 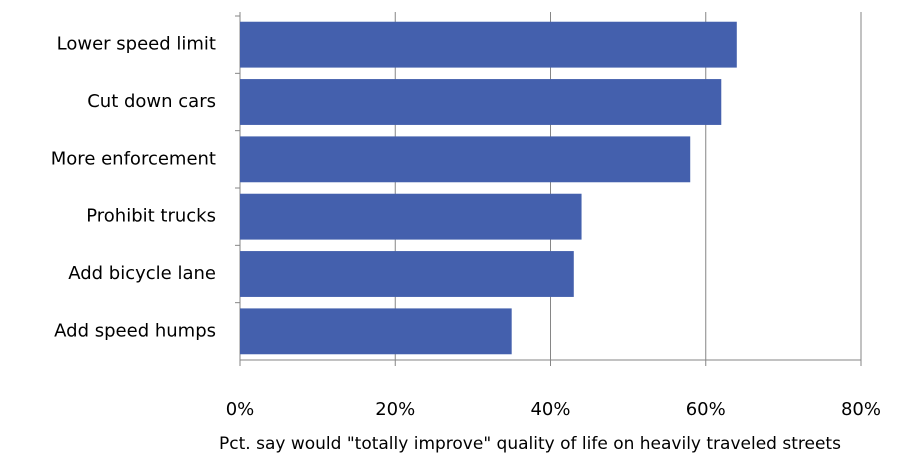 What do you see at coordinates (240, 409) in the screenshot?
I see `x-tick-label: 0%` at bounding box center [240, 409].